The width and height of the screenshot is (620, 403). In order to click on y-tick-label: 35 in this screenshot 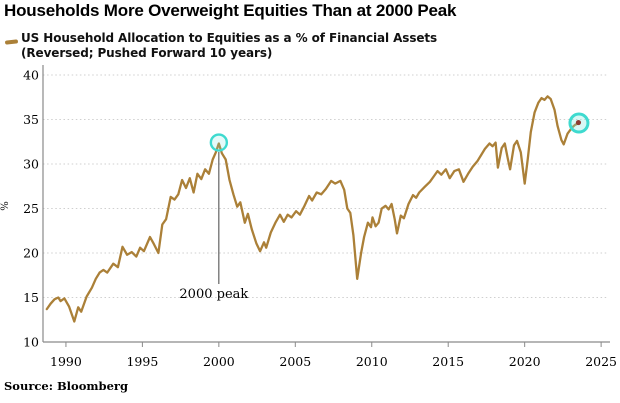, I will do `click(31, 119)`.